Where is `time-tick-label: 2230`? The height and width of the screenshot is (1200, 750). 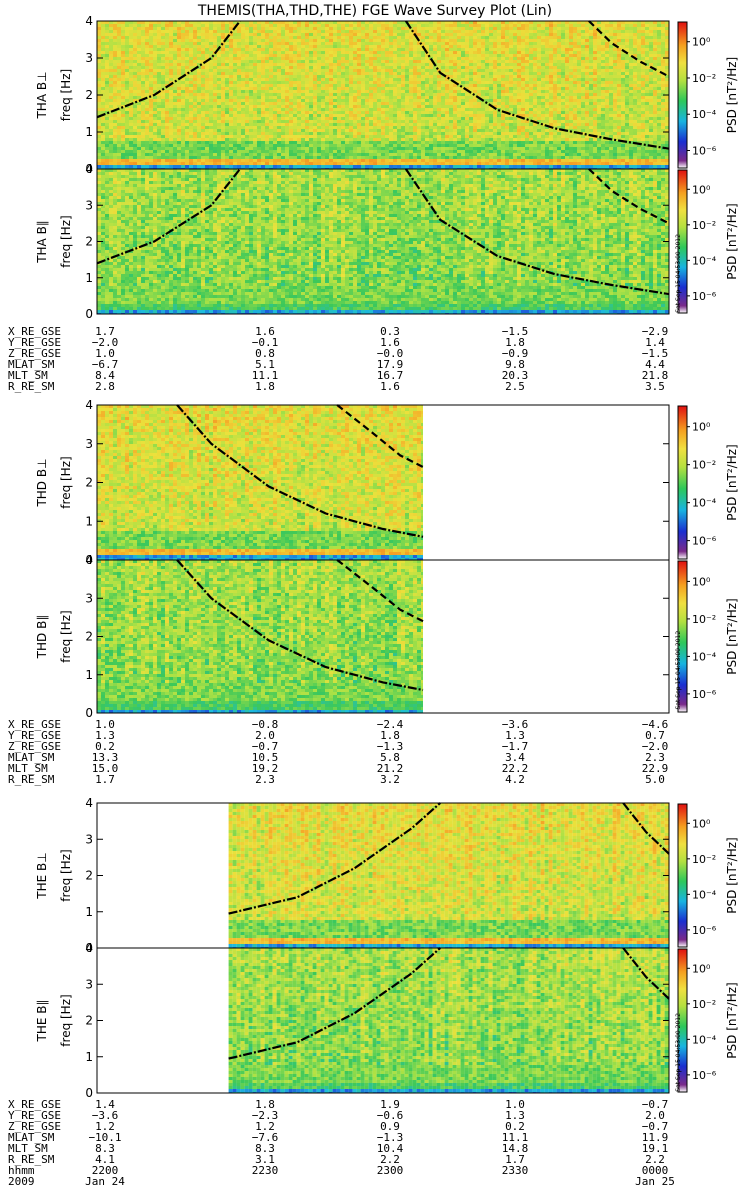
time-tick-label: 2230 is located at coordinates (265, 1170).